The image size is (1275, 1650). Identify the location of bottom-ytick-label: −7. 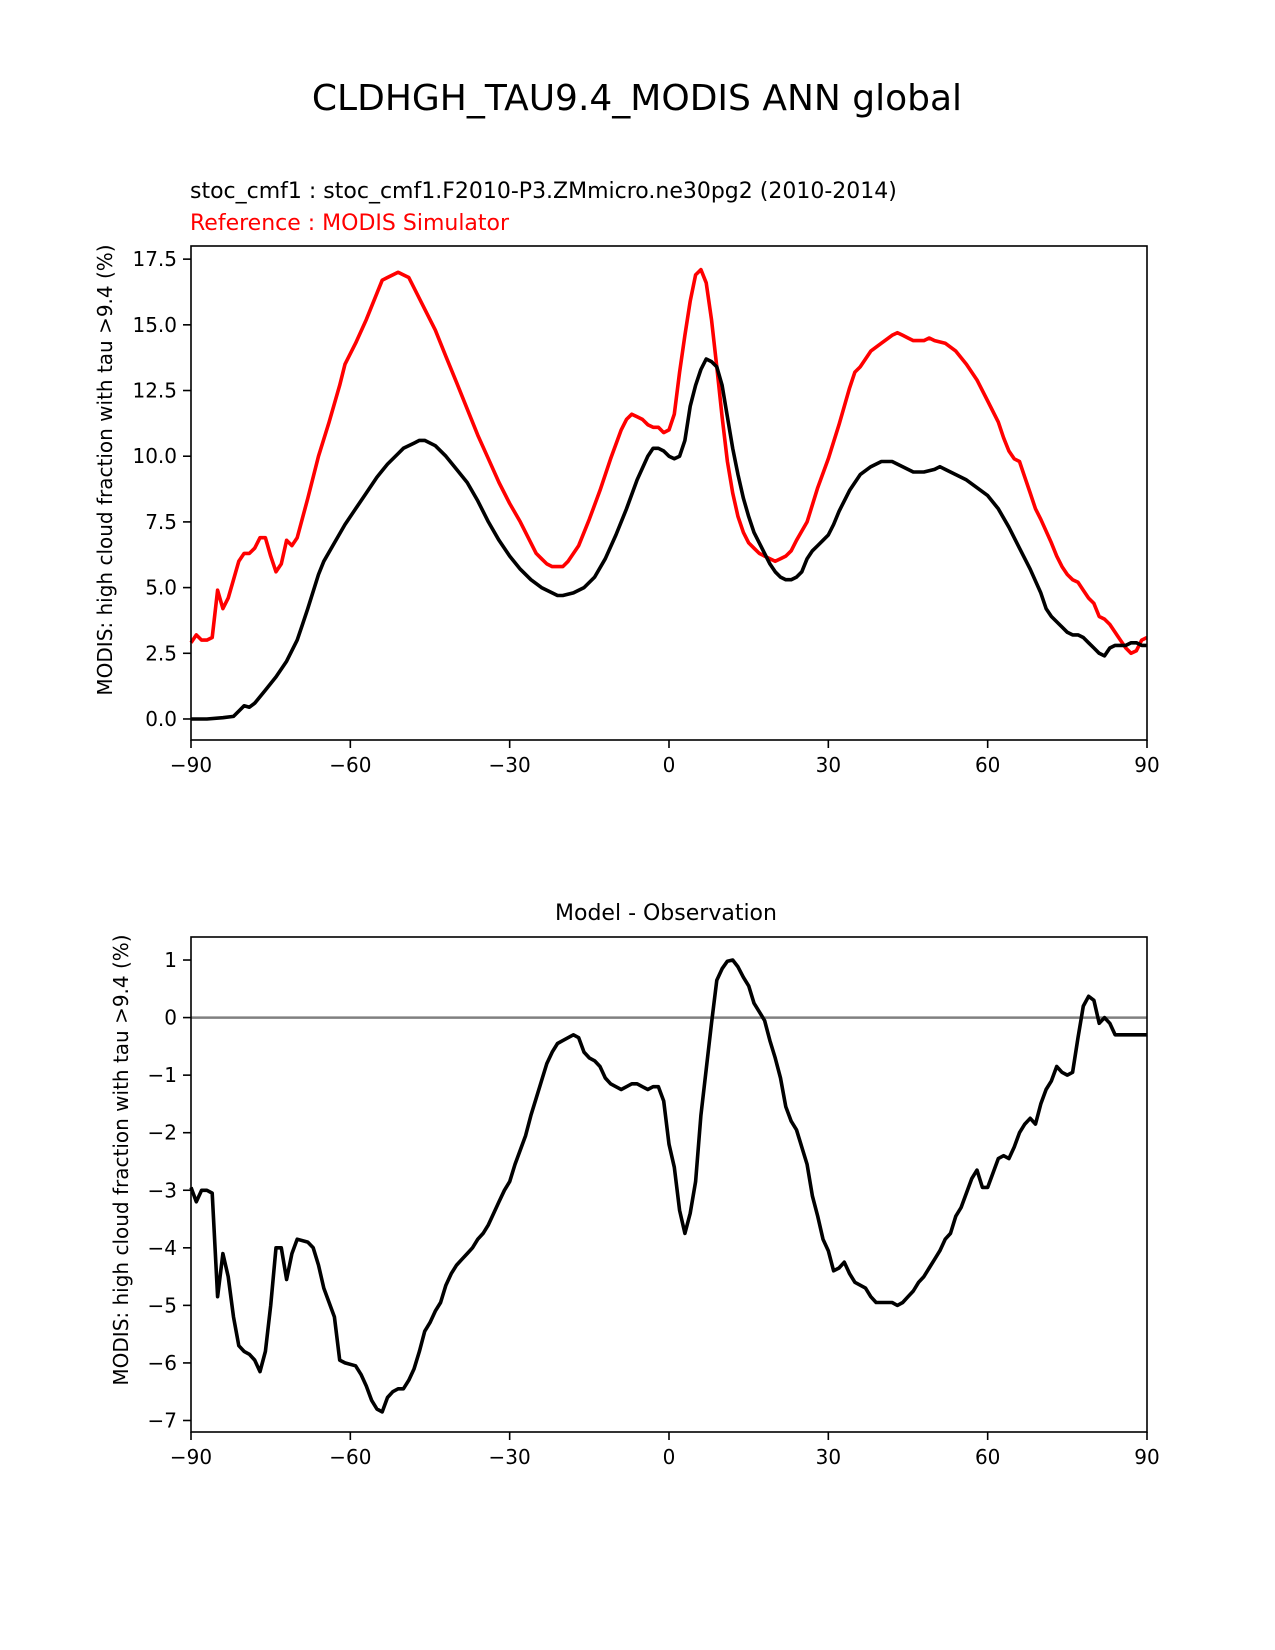
(162, 1420).